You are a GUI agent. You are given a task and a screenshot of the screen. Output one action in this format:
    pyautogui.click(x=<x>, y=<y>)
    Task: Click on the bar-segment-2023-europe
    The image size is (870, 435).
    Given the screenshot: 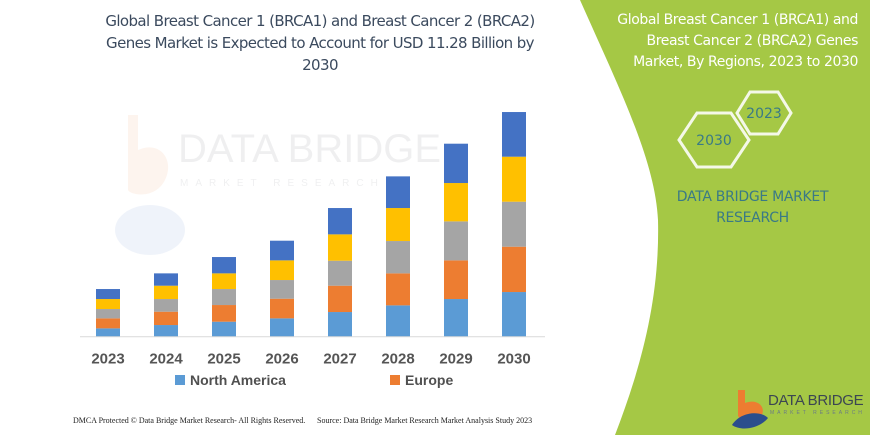 What is the action you would take?
    pyautogui.click(x=108, y=323)
    